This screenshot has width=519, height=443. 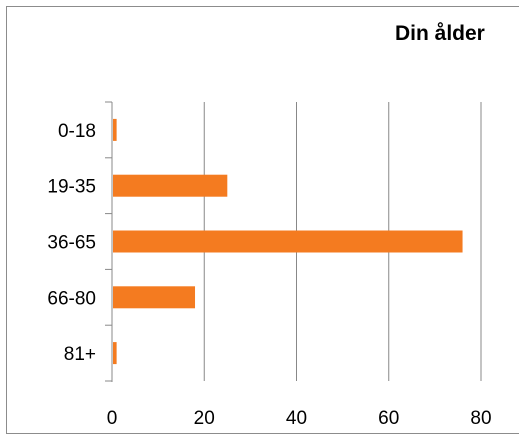 I want to click on category-label-81+: 81+, so click(x=80, y=354).